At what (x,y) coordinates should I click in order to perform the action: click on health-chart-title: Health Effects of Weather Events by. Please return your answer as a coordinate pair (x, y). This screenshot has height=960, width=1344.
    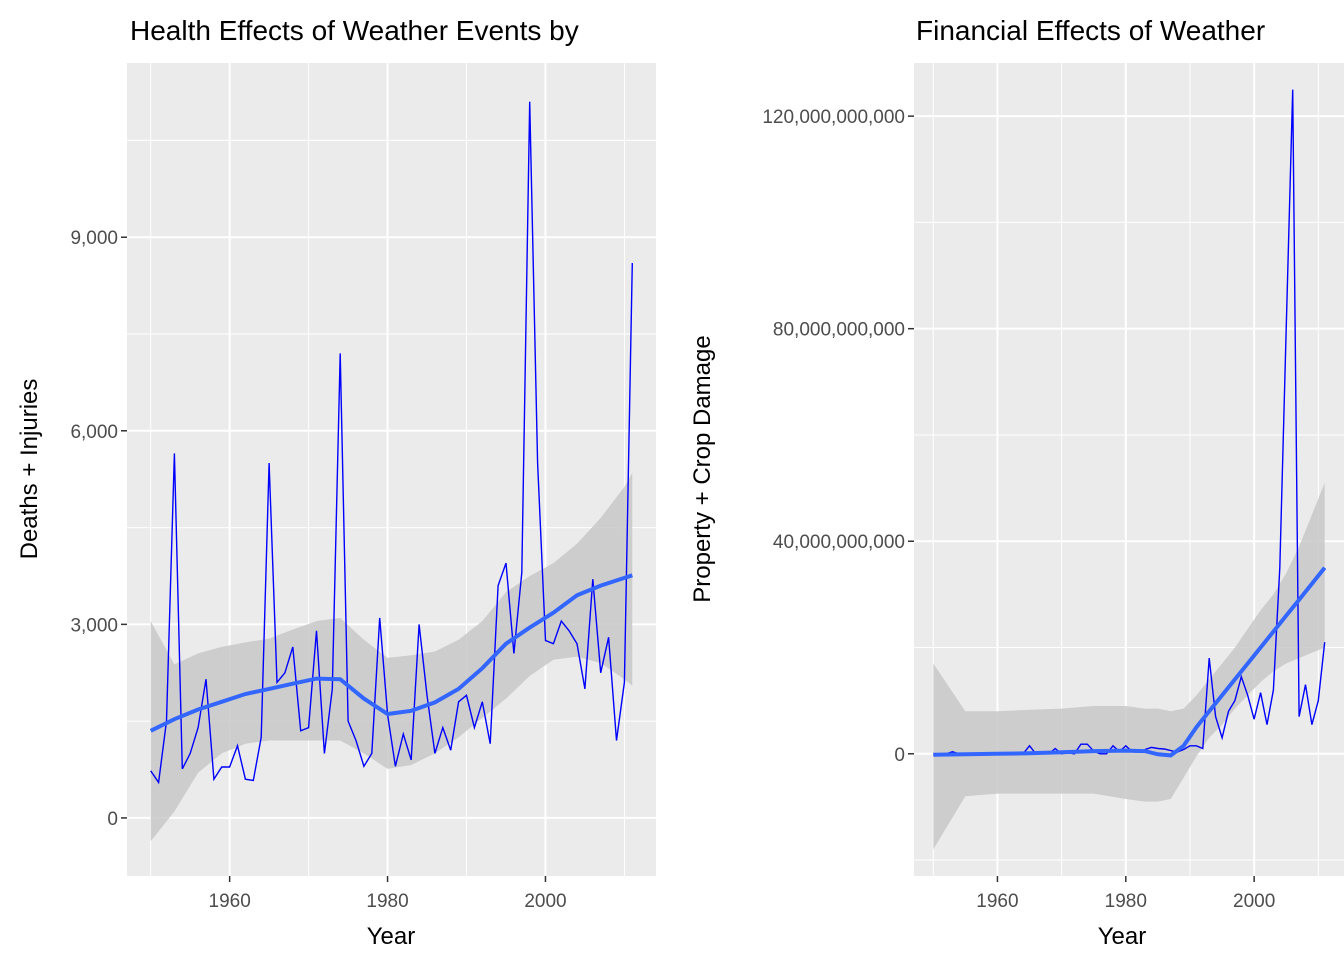
    Looking at the image, I should click on (354, 30).